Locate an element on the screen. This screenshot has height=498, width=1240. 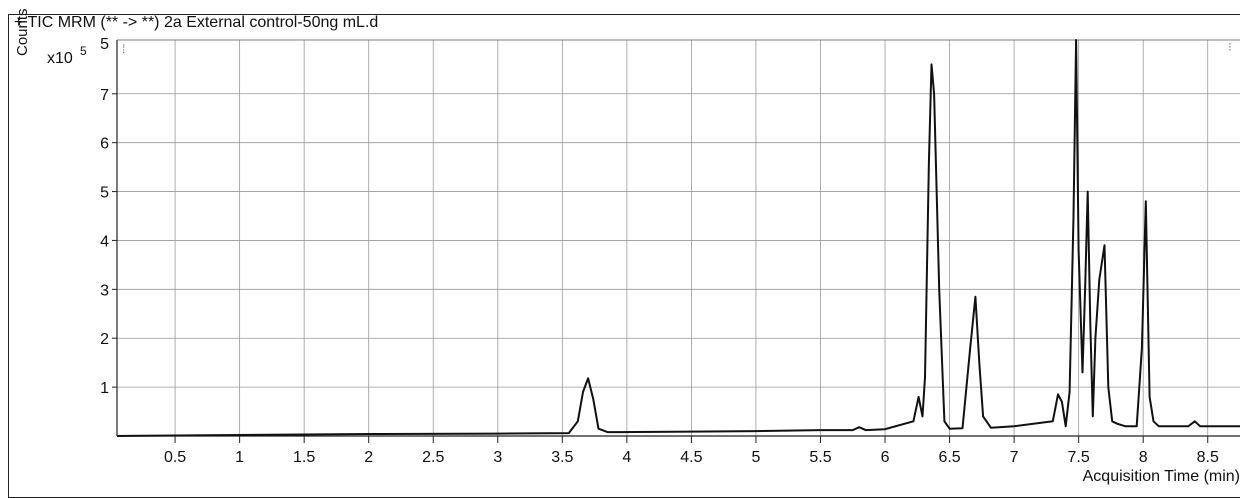
x-tick-label: 1.5 is located at coordinates (304, 457).